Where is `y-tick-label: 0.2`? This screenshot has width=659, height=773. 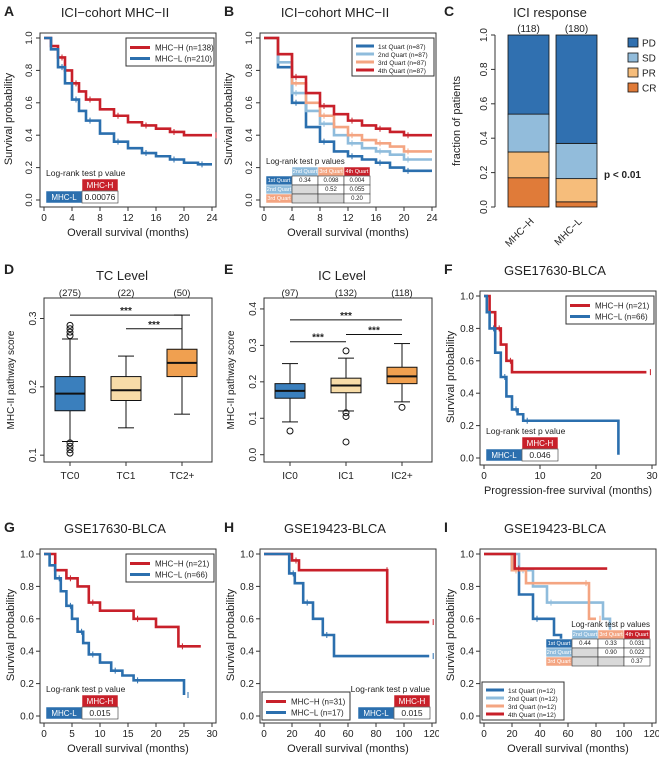 y-tick-label: 0.2 is located at coordinates (467, 426).